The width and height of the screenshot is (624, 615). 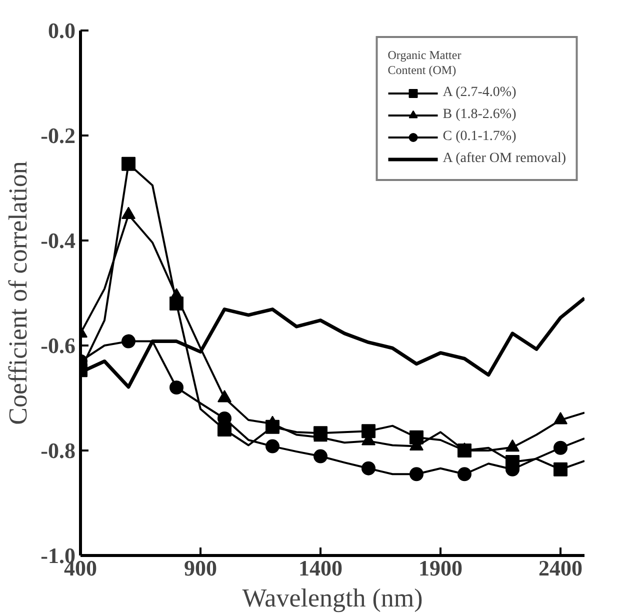 What do you see at coordinates (18, 293) in the screenshot?
I see `y-axis-title: Coefficient of correlation` at bounding box center [18, 293].